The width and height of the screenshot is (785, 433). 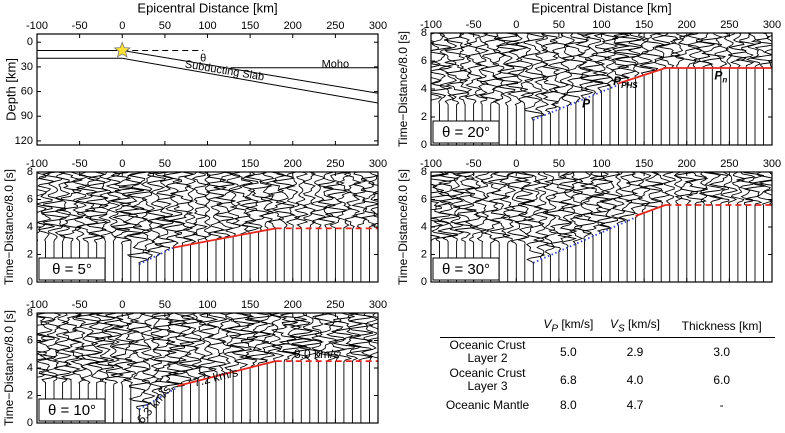 What do you see at coordinates (607, 326) in the screenshot?
I see `header-row: VP [km/s] VS [km/s] Thickness [km]` at bounding box center [607, 326].